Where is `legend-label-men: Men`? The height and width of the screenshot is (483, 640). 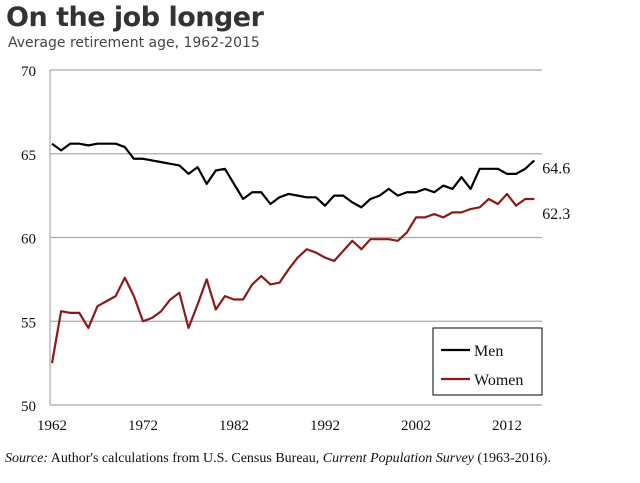 legend-label-men: Men is located at coordinates (488, 351).